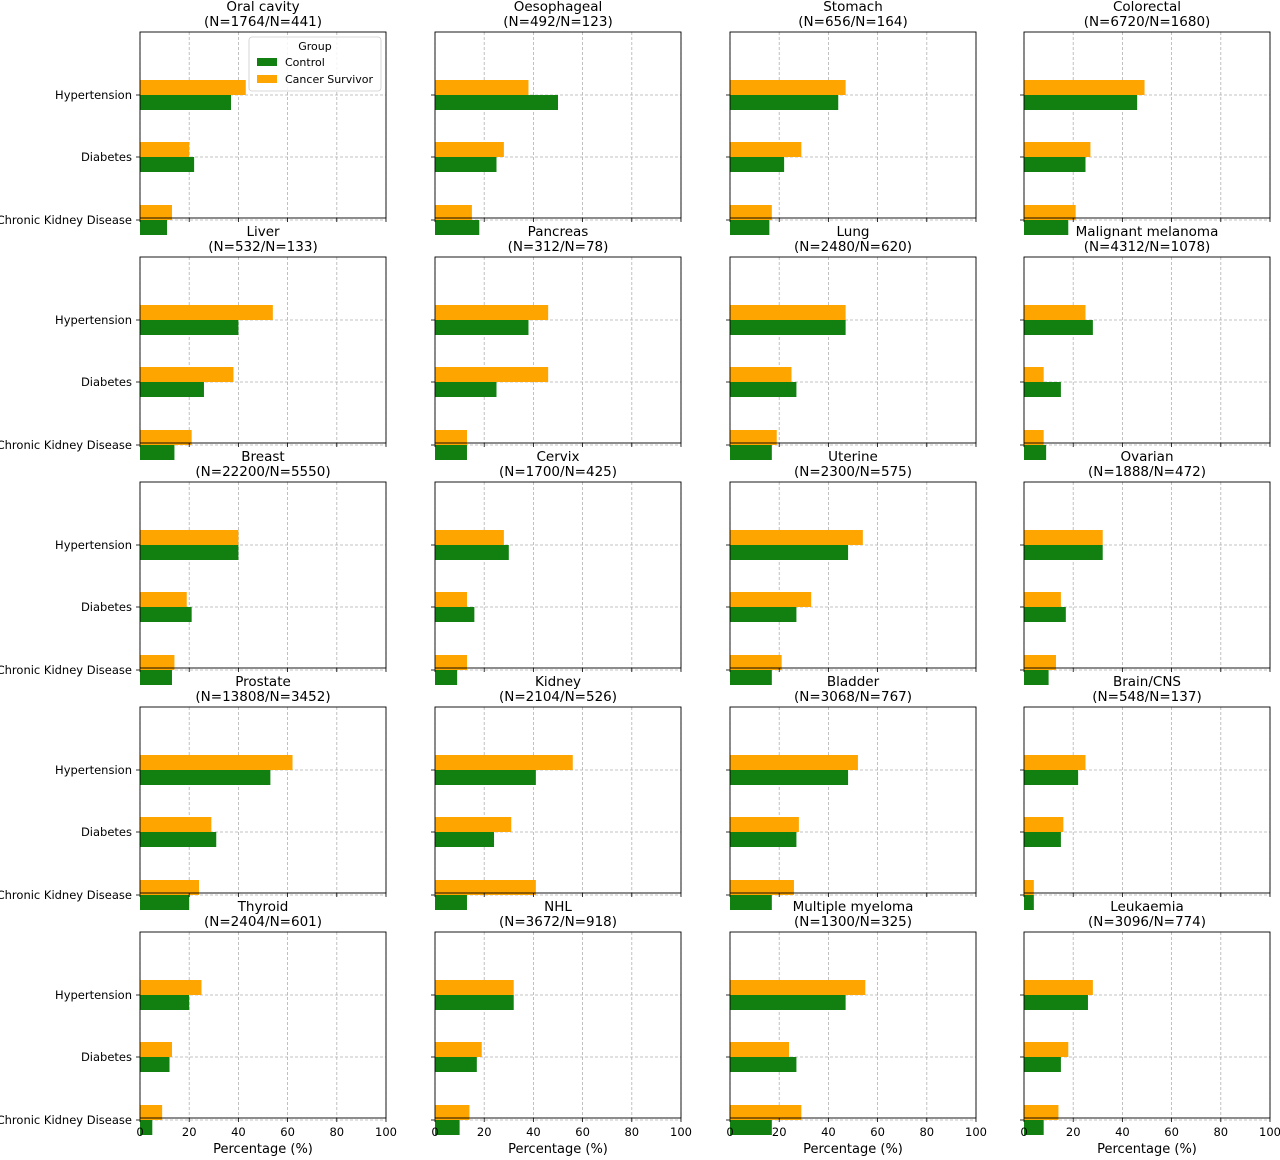 The width and height of the screenshot is (1280, 1160). Describe the element at coordinates (263, 922) in the screenshot. I see `panel-subtitle: (N=2404/N=601)` at that location.